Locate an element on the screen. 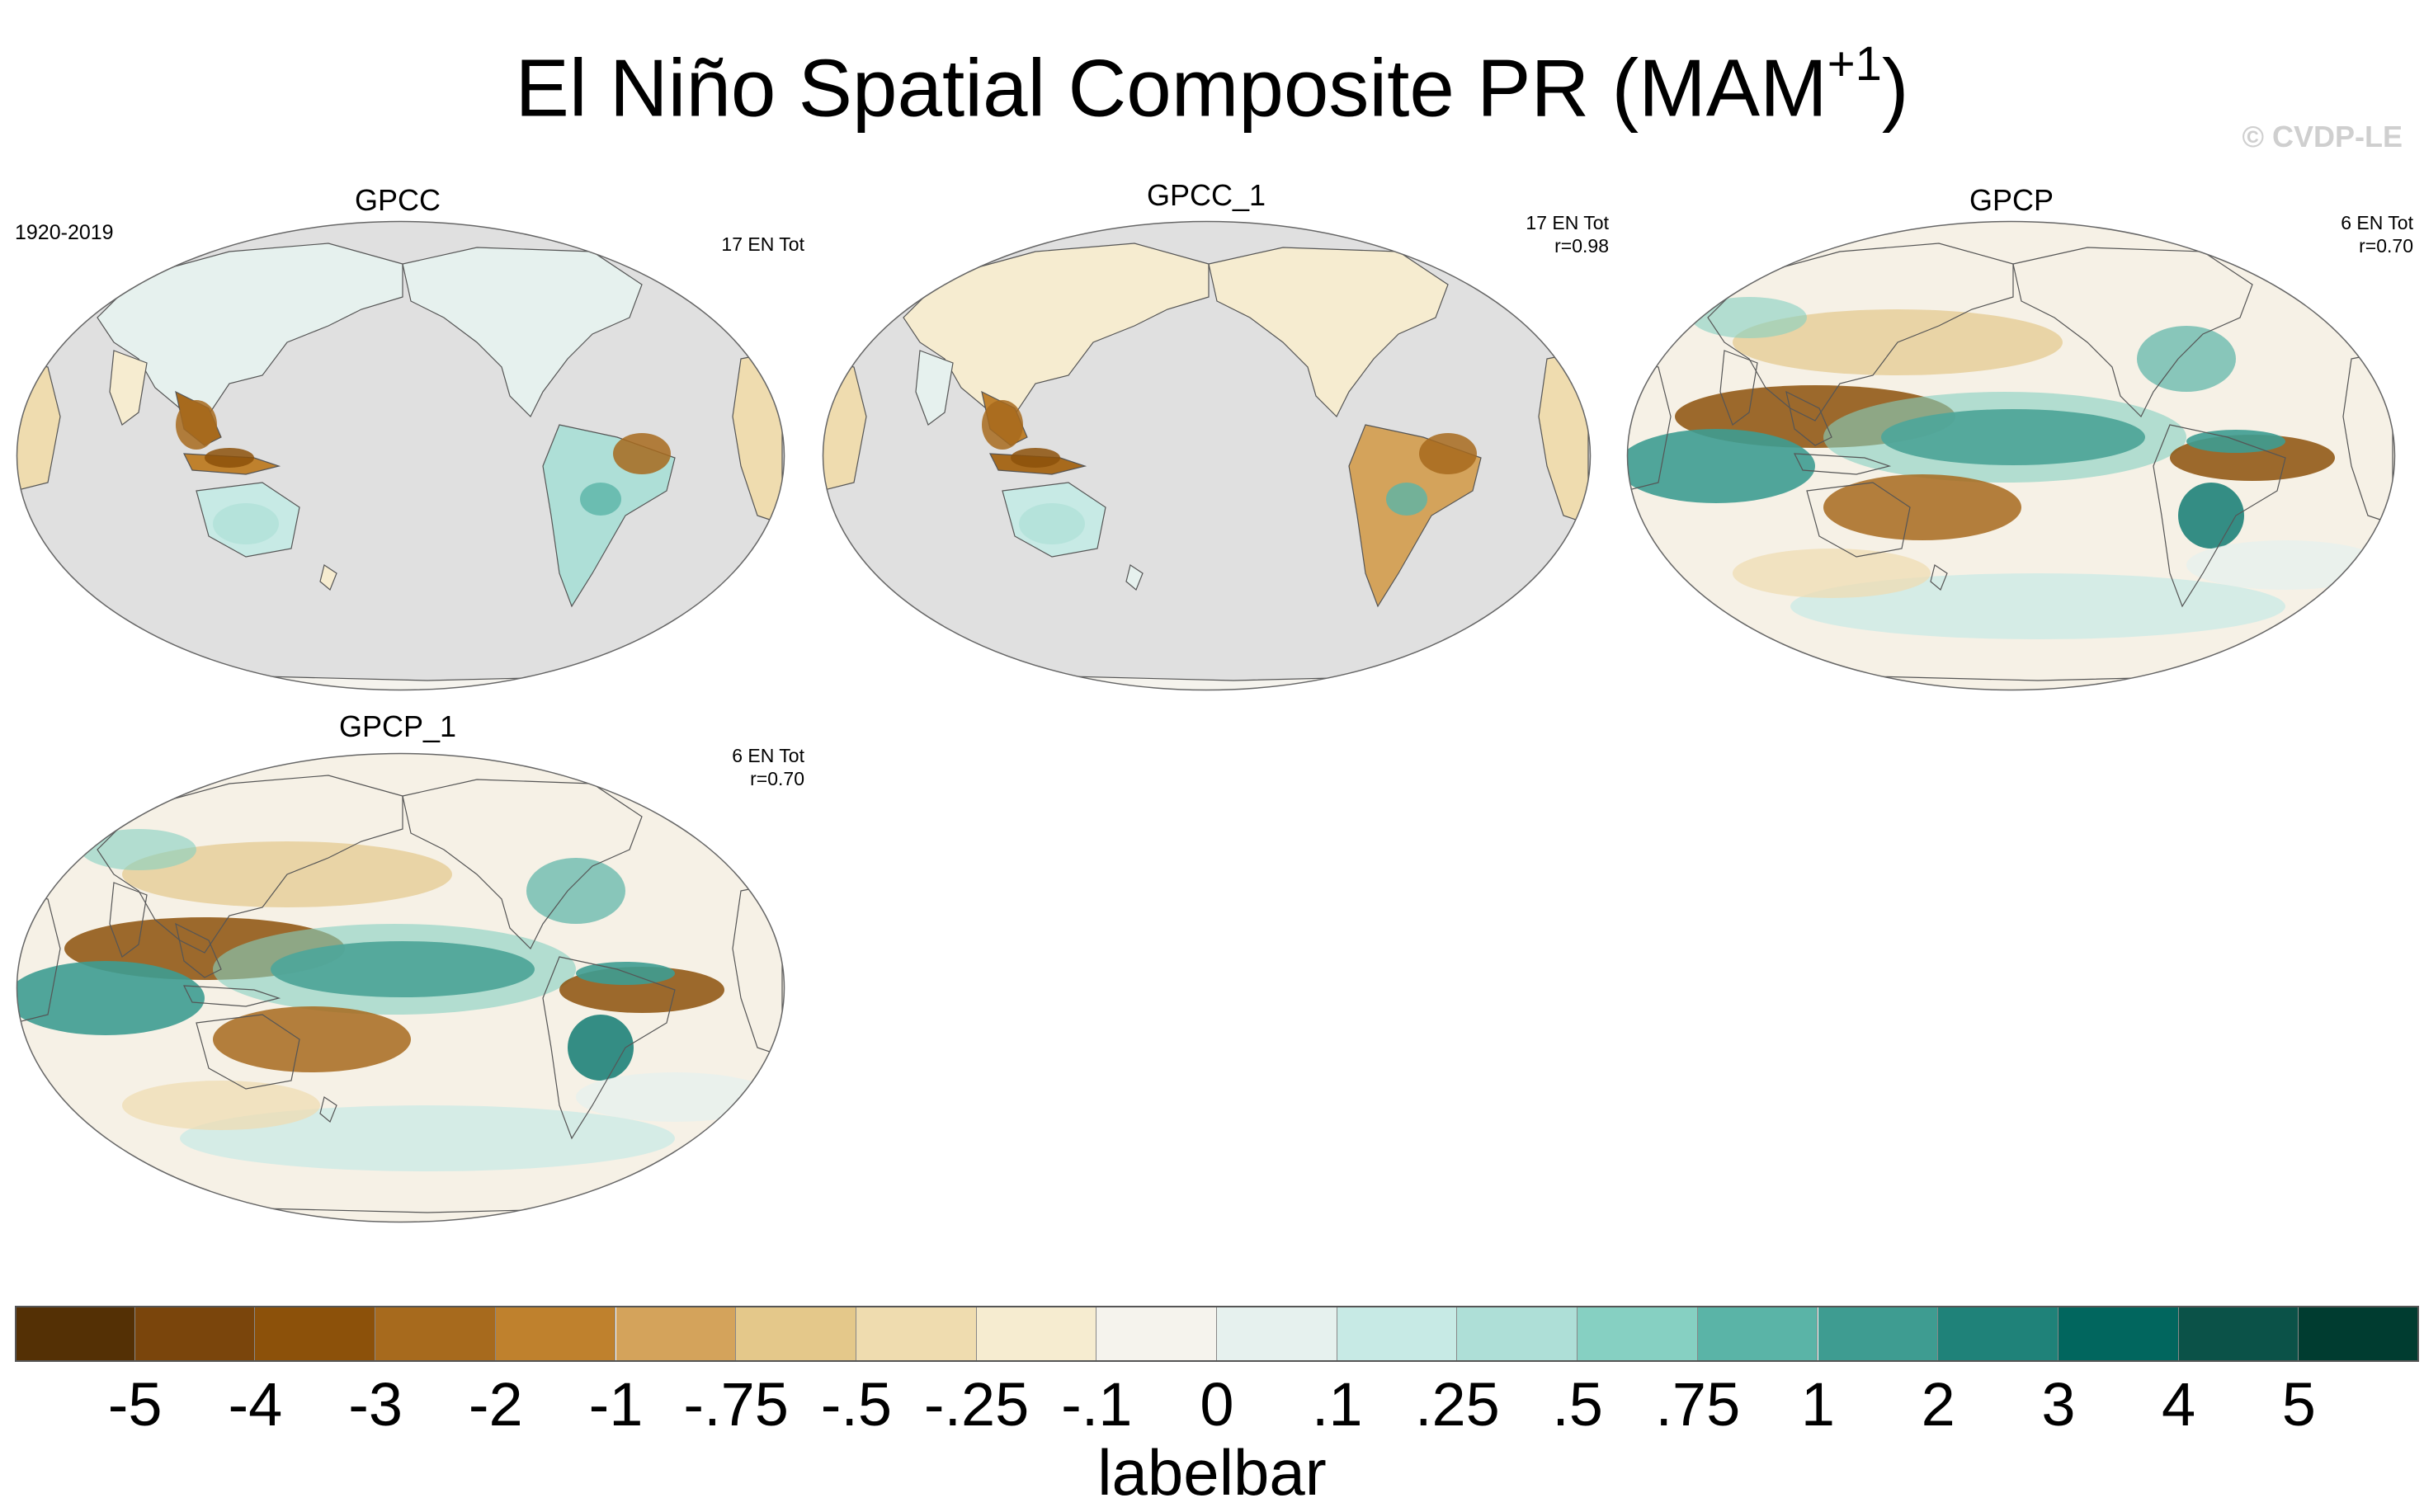 The width and height of the screenshot is (2424, 1512). stat-line1: 6 EN Tot is located at coordinates (2377, 222).